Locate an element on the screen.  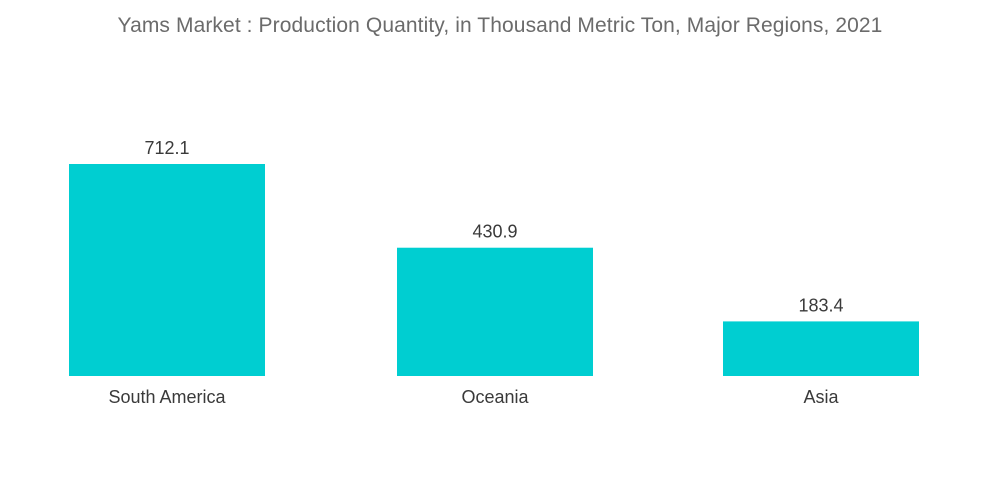
data-label-oceania: 430.9 is located at coordinates (494, 232).